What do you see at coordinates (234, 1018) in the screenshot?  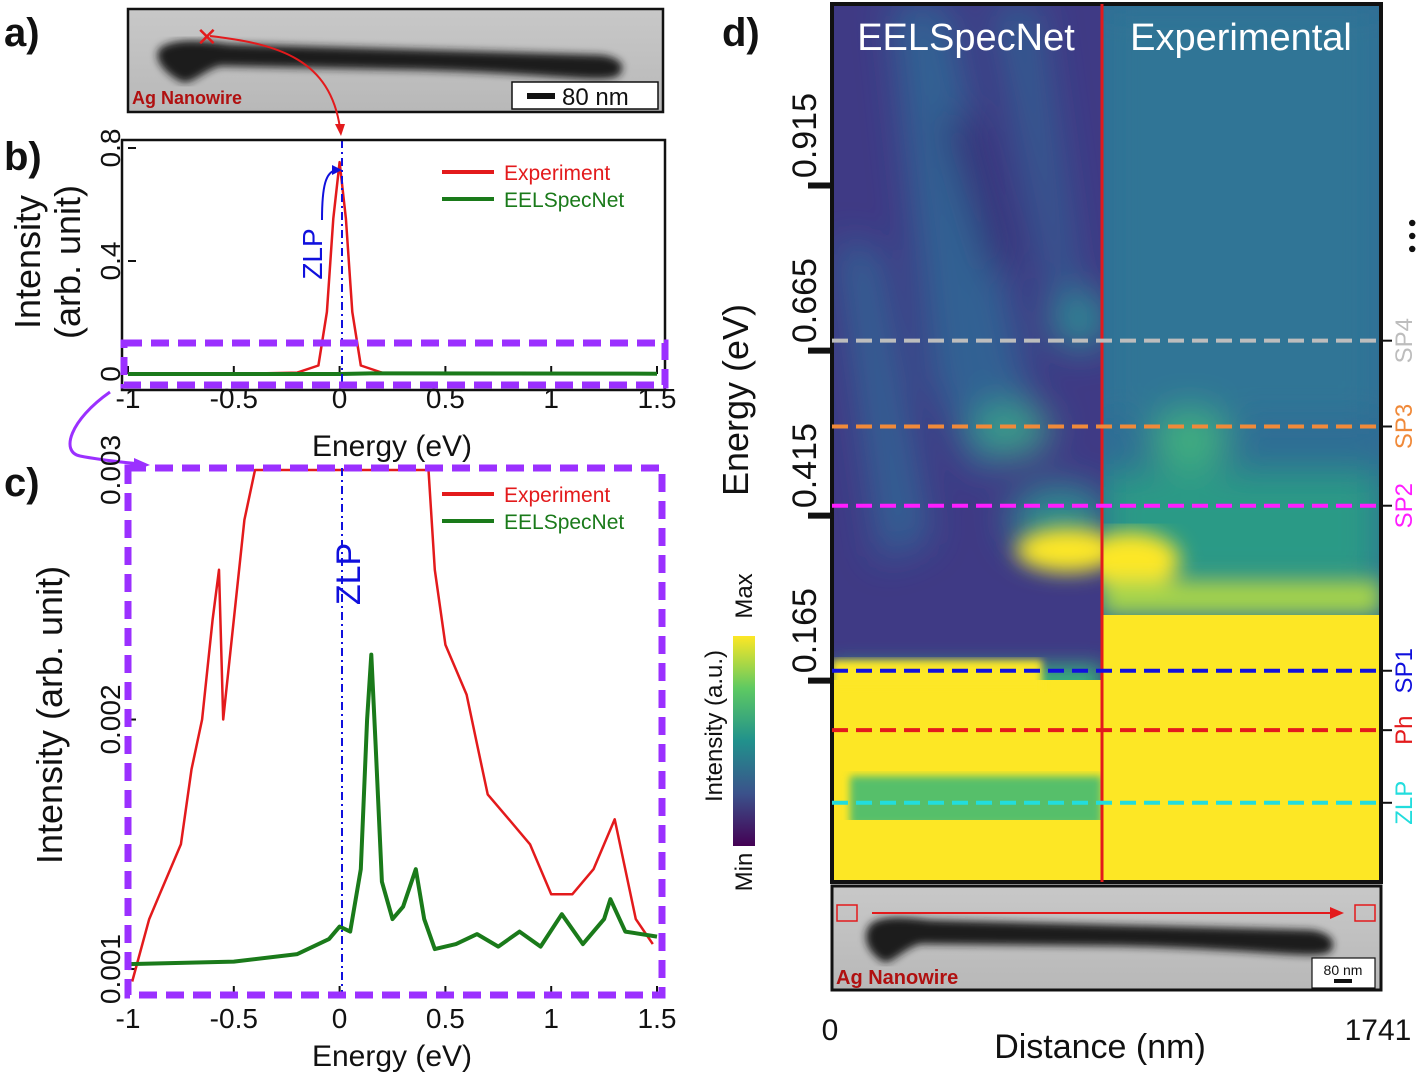 I see `c-x-tick-label: -0.5` at bounding box center [234, 1018].